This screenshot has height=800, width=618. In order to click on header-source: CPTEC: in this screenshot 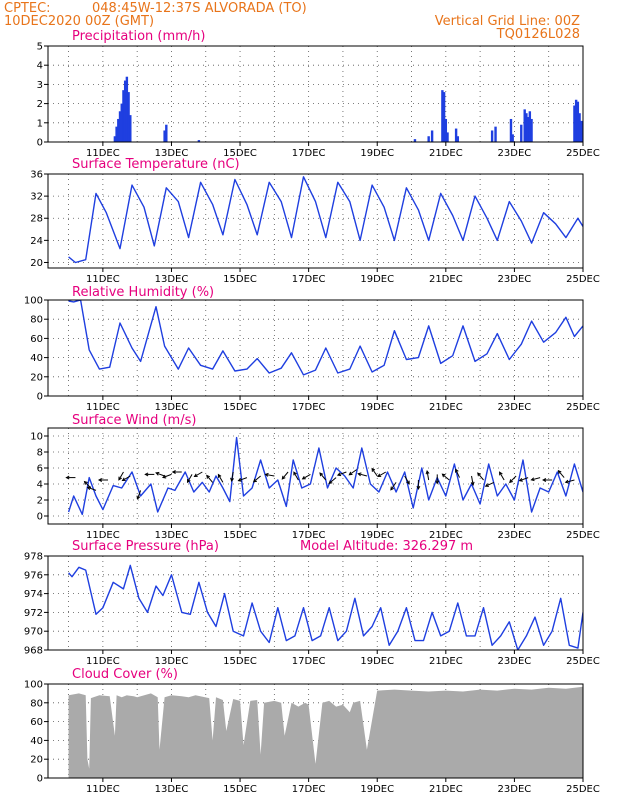, I will do `click(27, 8)`.